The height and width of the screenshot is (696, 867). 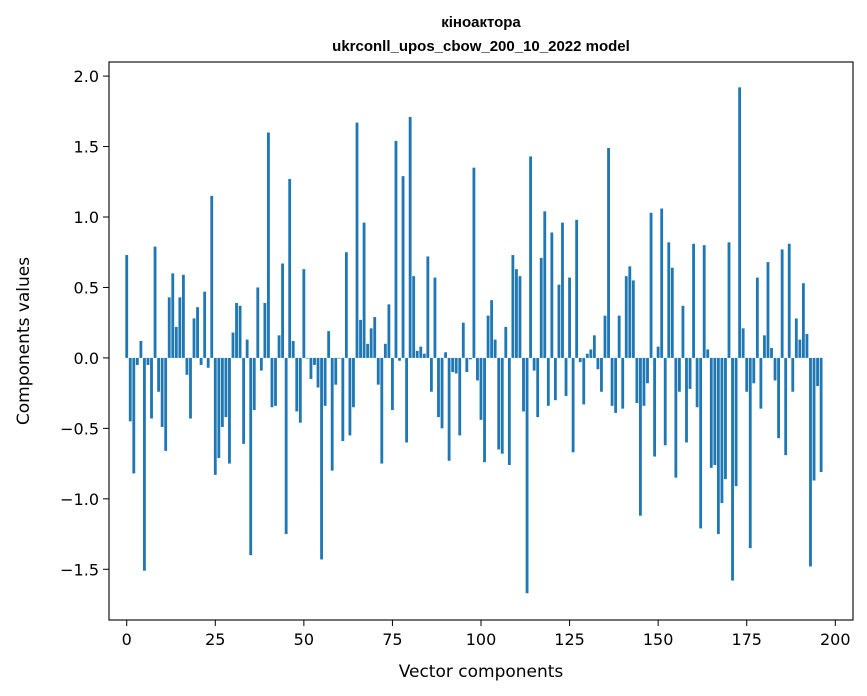 I want to click on x-tick-label: 100, so click(x=481, y=639).